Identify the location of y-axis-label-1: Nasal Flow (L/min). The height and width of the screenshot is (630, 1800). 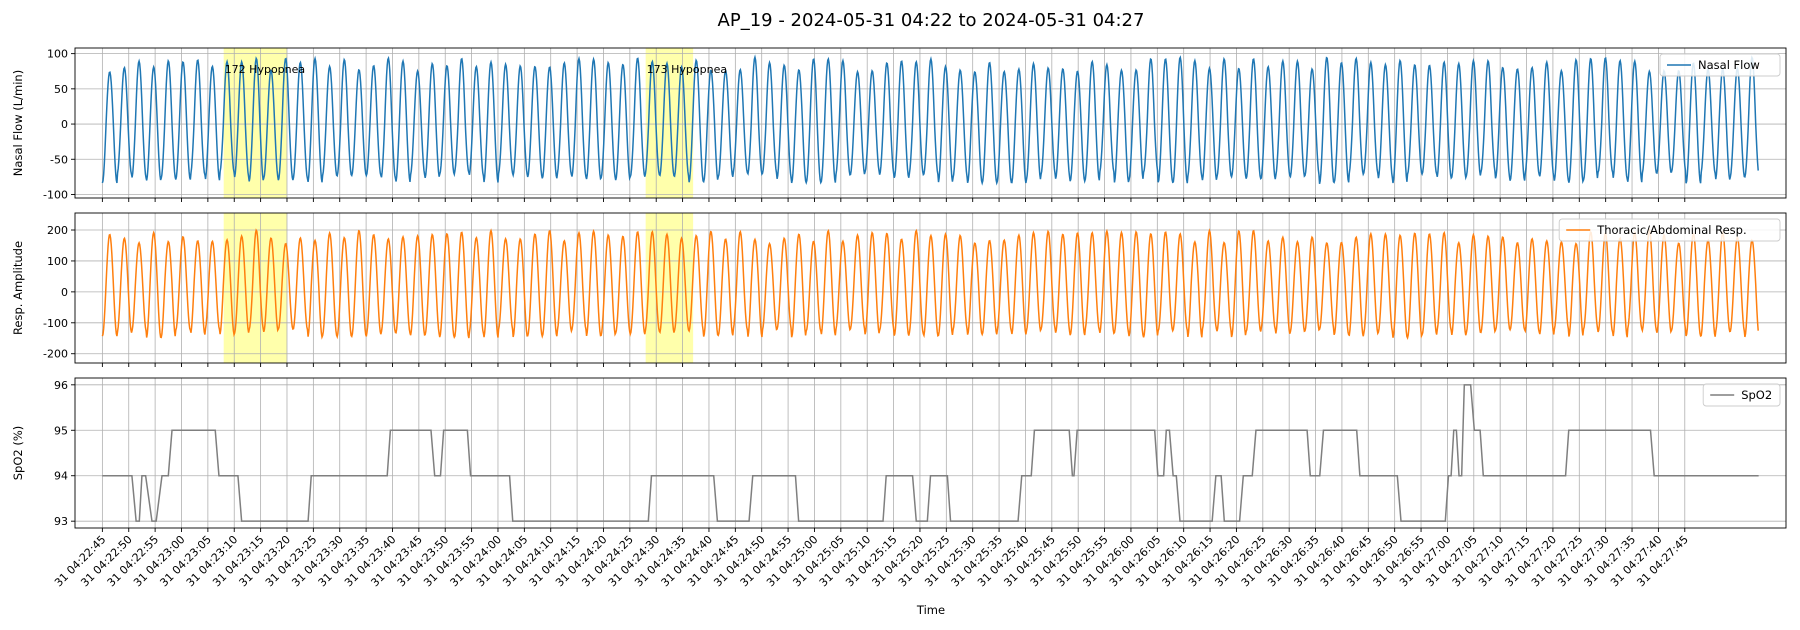
(18, 123).